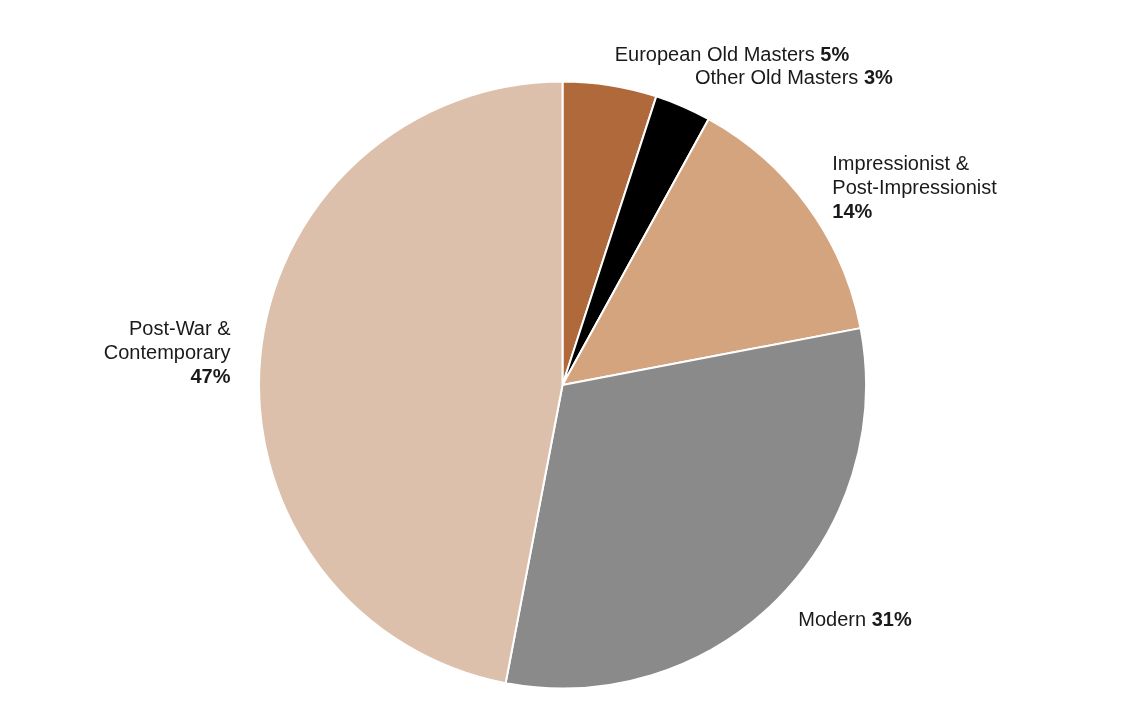  I want to click on data-label: 14%, so click(852, 211).